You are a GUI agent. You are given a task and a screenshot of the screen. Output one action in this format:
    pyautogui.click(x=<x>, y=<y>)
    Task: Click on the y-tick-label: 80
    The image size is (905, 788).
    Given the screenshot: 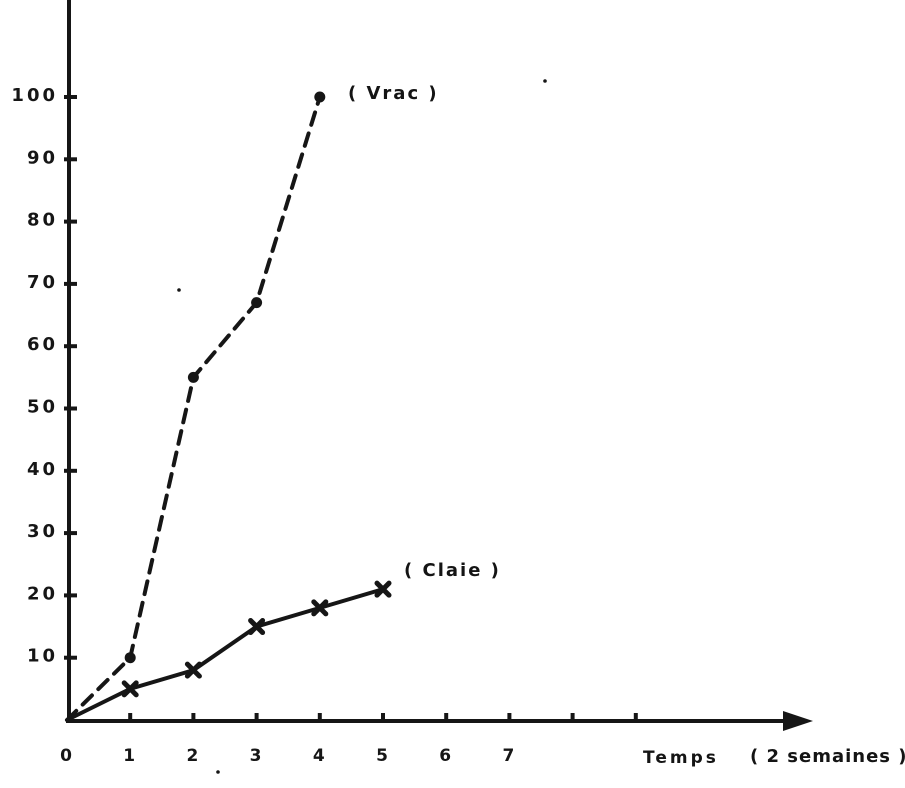 What is the action you would take?
    pyautogui.click(x=42, y=220)
    